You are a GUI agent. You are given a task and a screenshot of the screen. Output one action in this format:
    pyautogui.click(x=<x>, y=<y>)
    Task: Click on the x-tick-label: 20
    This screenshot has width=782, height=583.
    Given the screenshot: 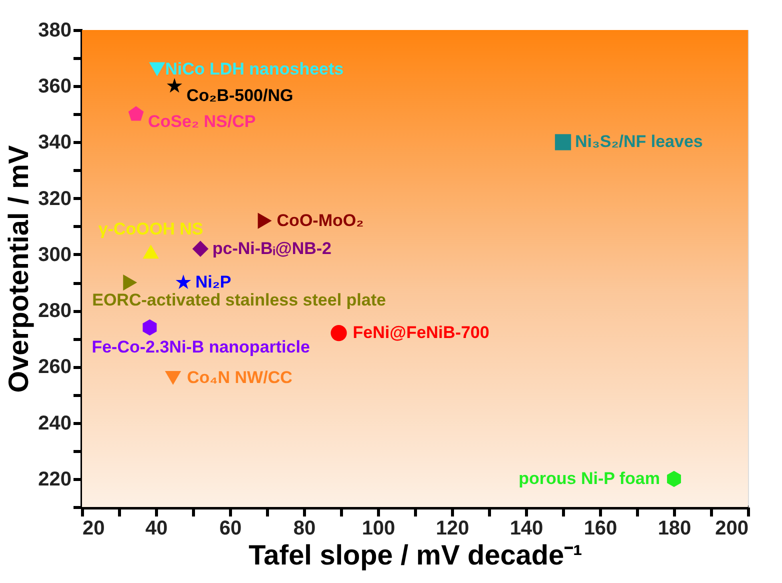 What is the action you would take?
    pyautogui.click(x=93, y=529)
    